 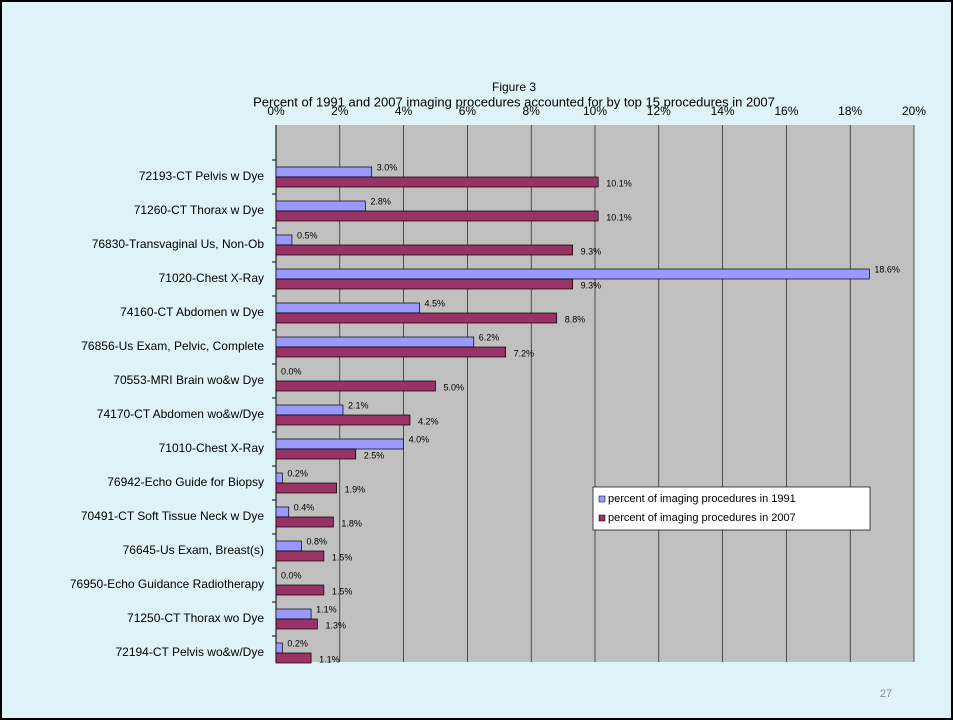 What do you see at coordinates (340, 111) in the screenshot?
I see `x-tick-label: 2%` at bounding box center [340, 111].